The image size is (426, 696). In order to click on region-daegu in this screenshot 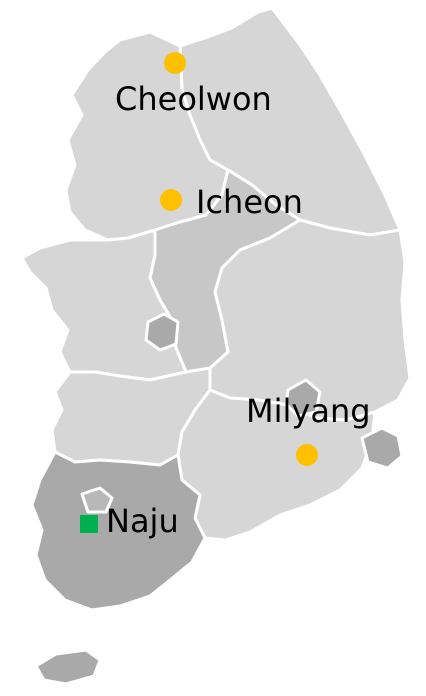, I will do `click(303, 398)`.